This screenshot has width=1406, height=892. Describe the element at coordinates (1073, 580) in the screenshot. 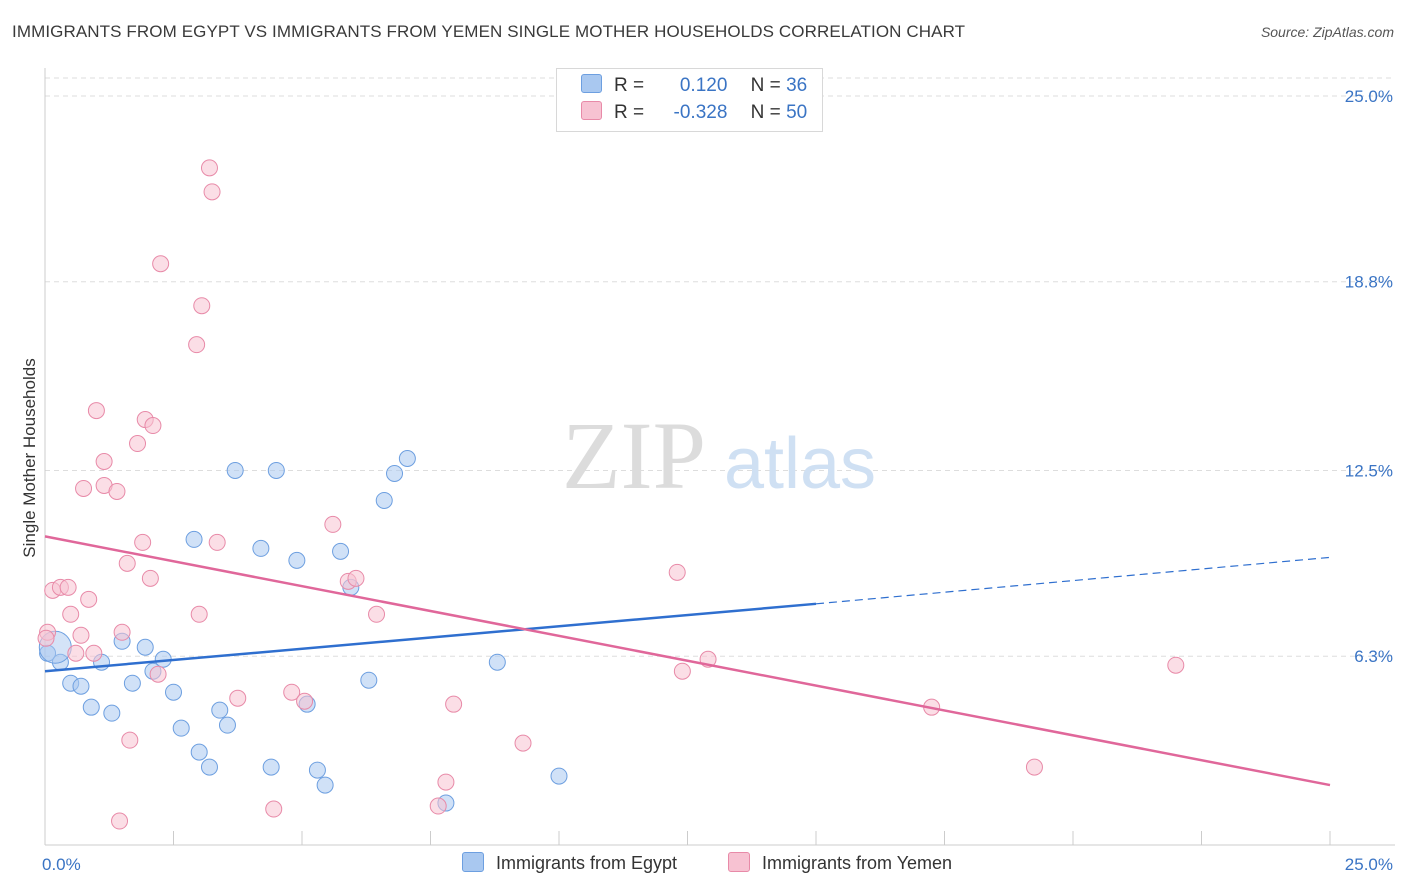

I see `egypt-trendline-projection` at that location.